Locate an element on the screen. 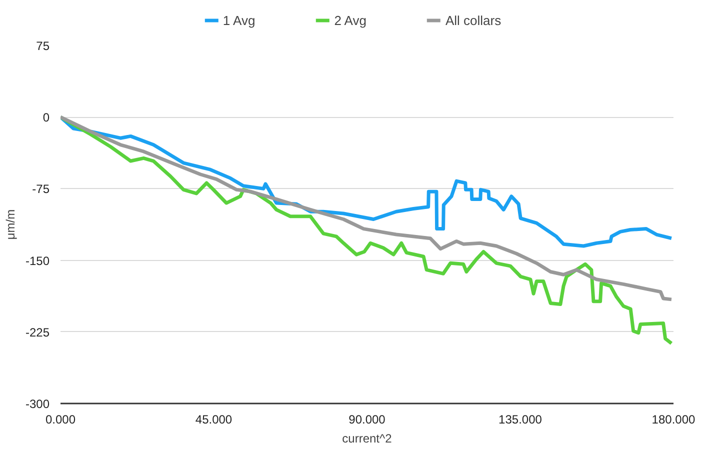 Image resolution: width=721 pixels, height=466 pixels. x-axis-title: current^2 is located at coordinates (367, 439).